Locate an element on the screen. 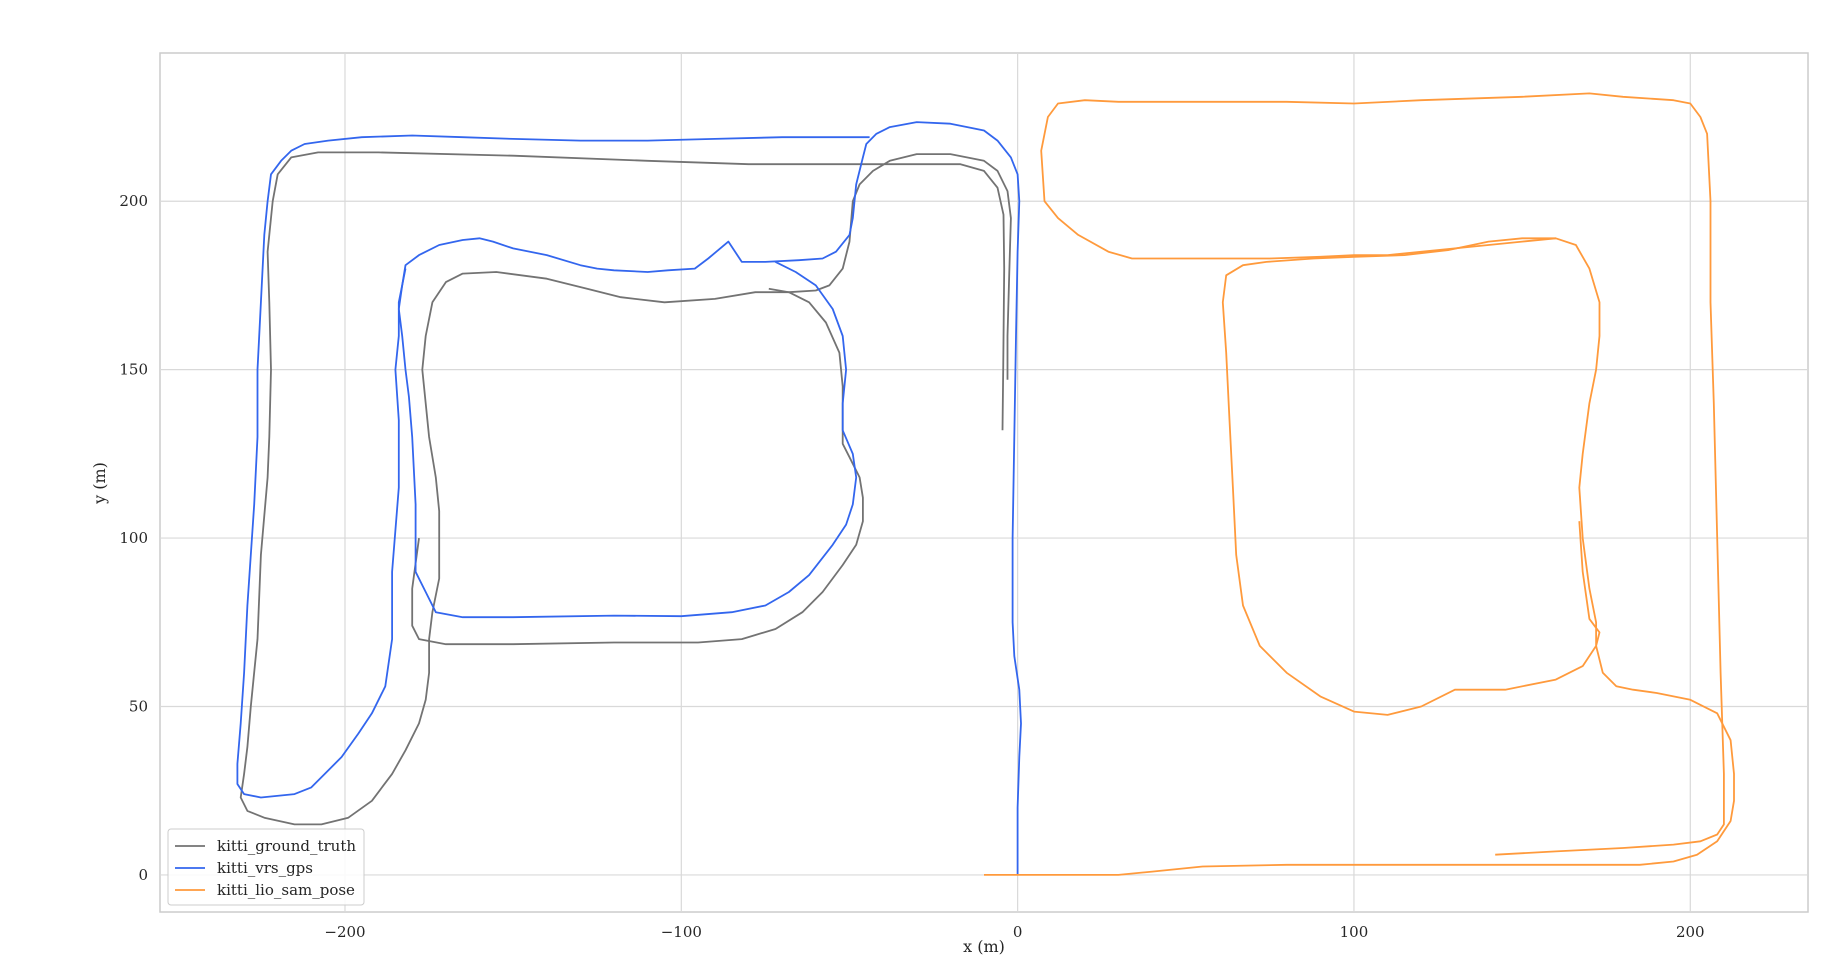  x-tick-label: 200 is located at coordinates (1690, 932).